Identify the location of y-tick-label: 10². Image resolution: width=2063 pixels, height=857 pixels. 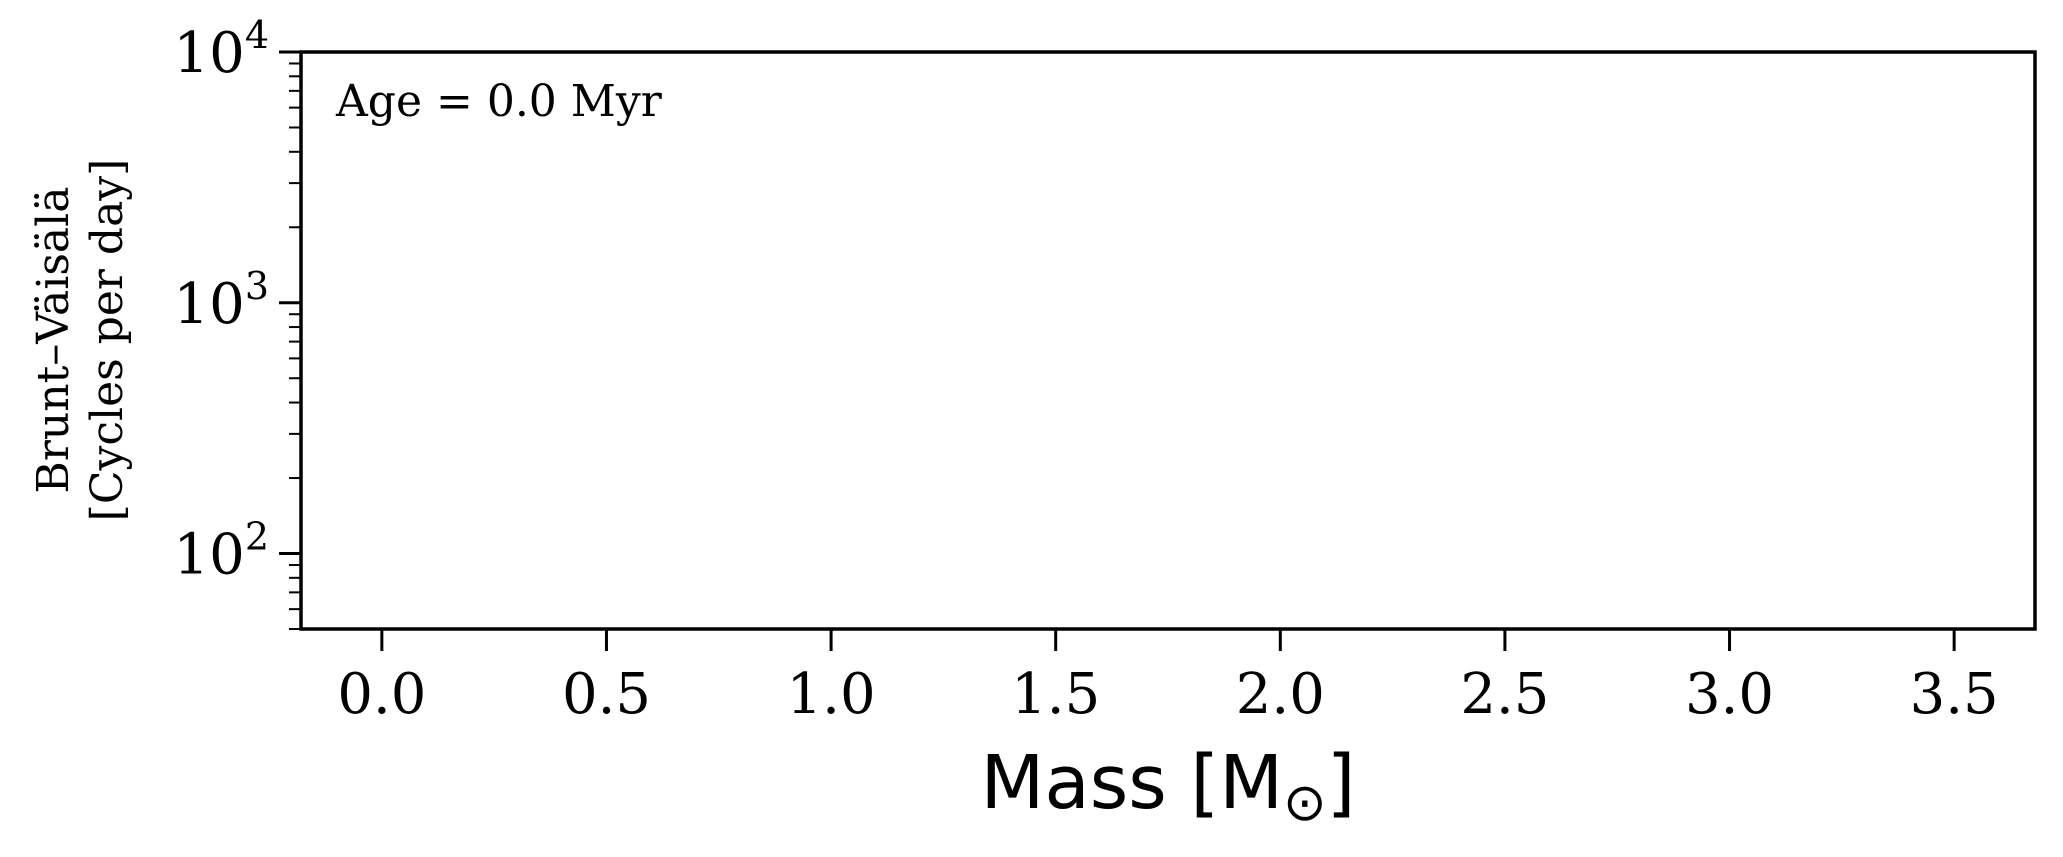
(221, 551).